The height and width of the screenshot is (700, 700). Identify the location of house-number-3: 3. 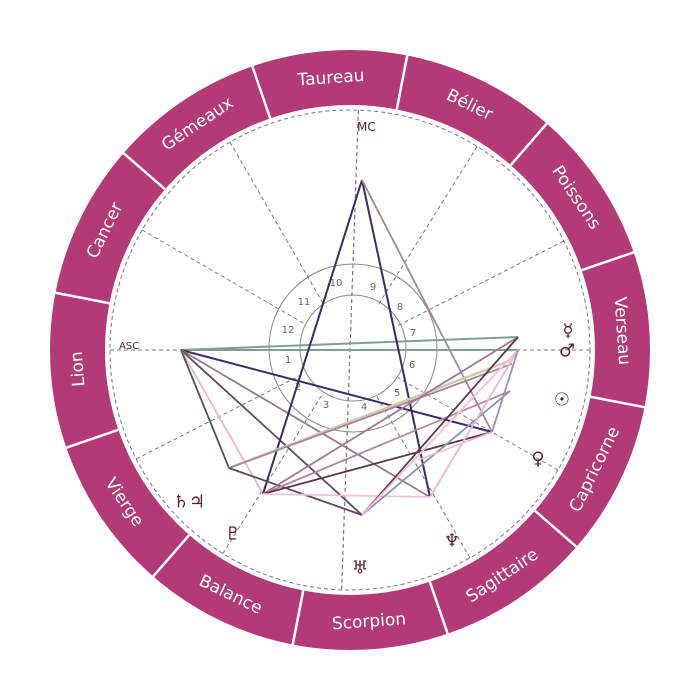
(326, 405).